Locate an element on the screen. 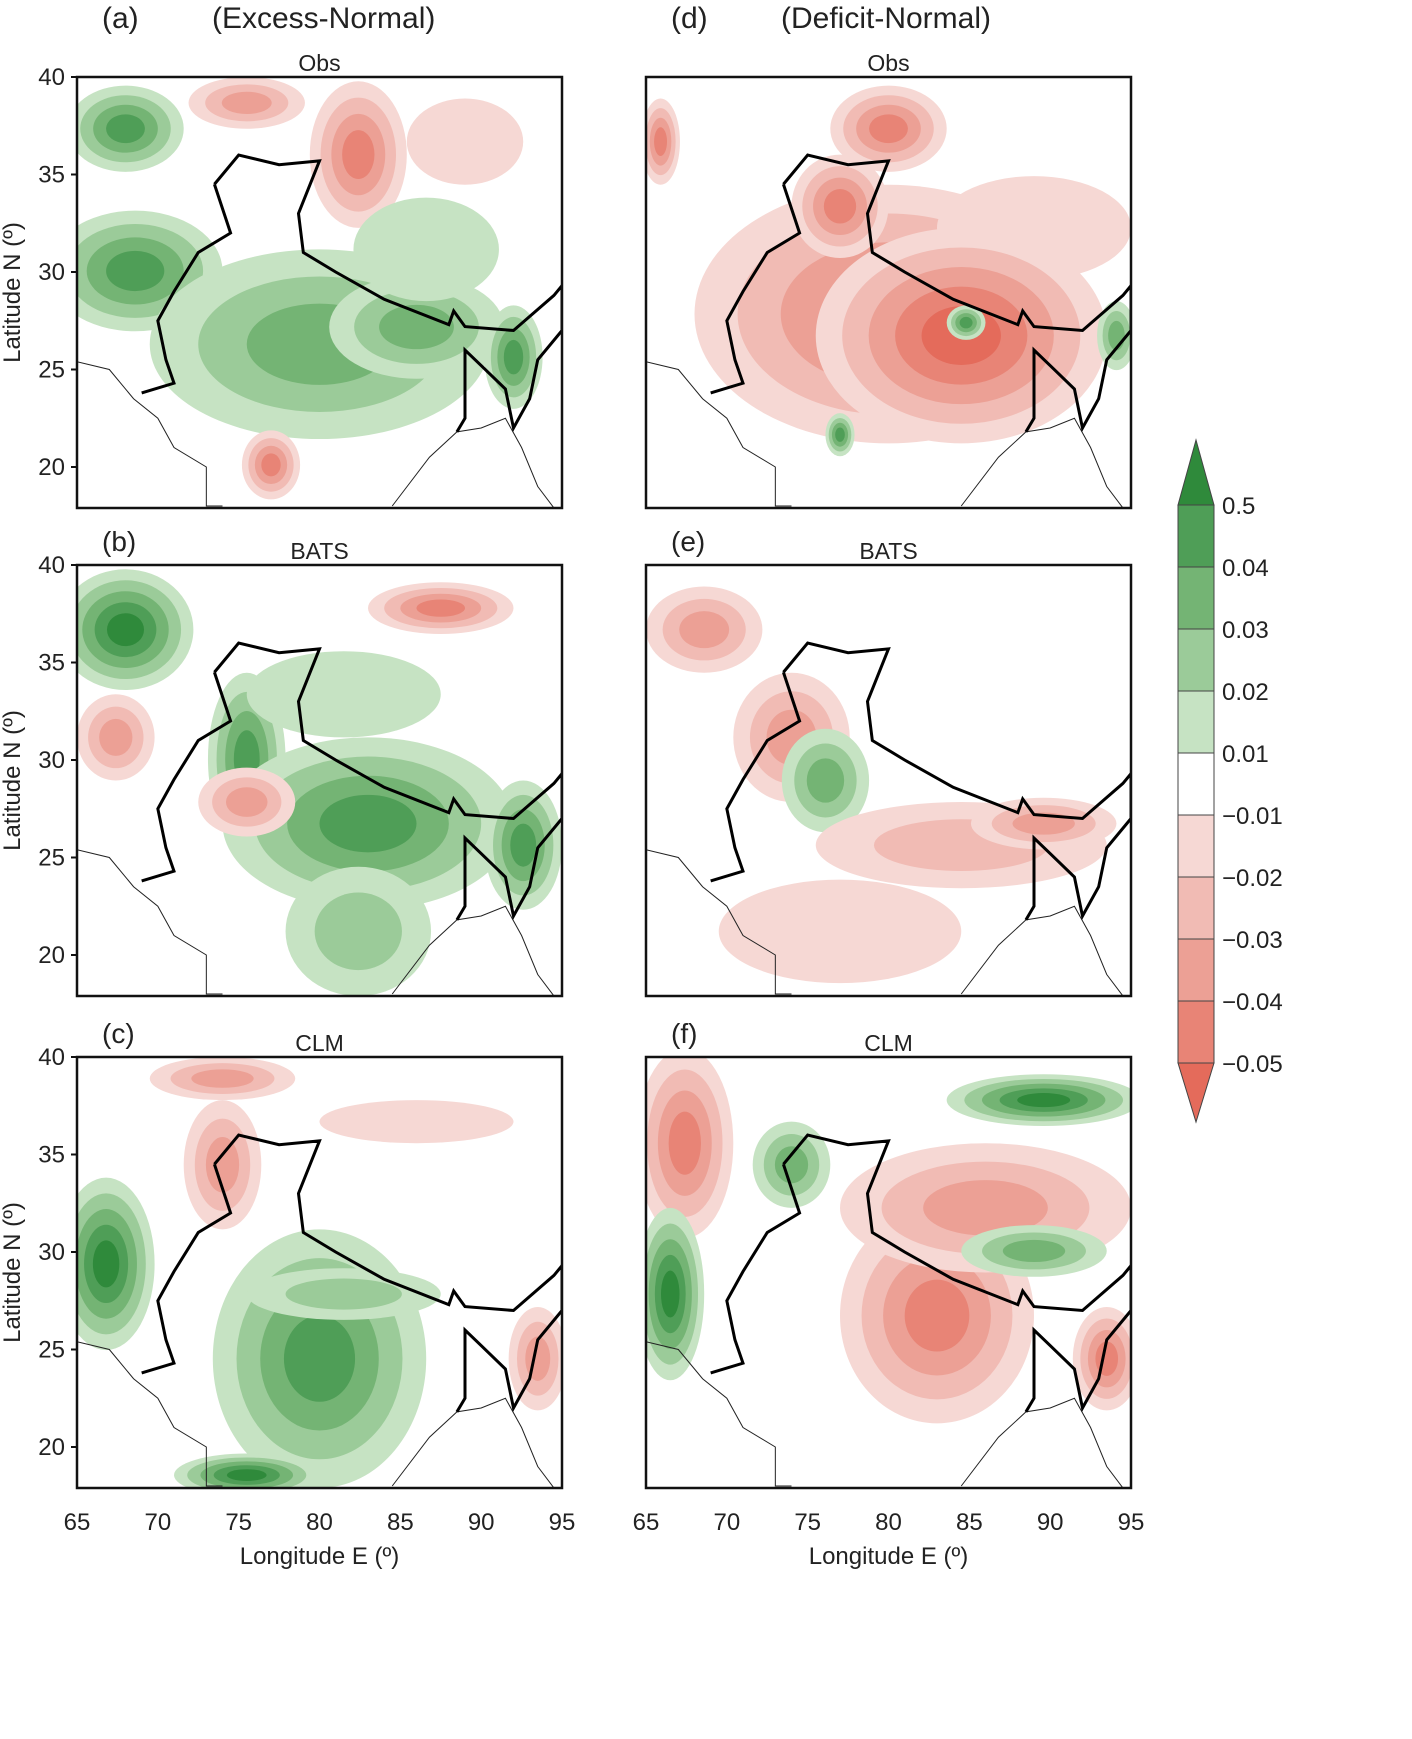 Image resolution: width=1412 pixels, height=1739 pixels. lon-tick-label: 70 is located at coordinates (157, 1522).